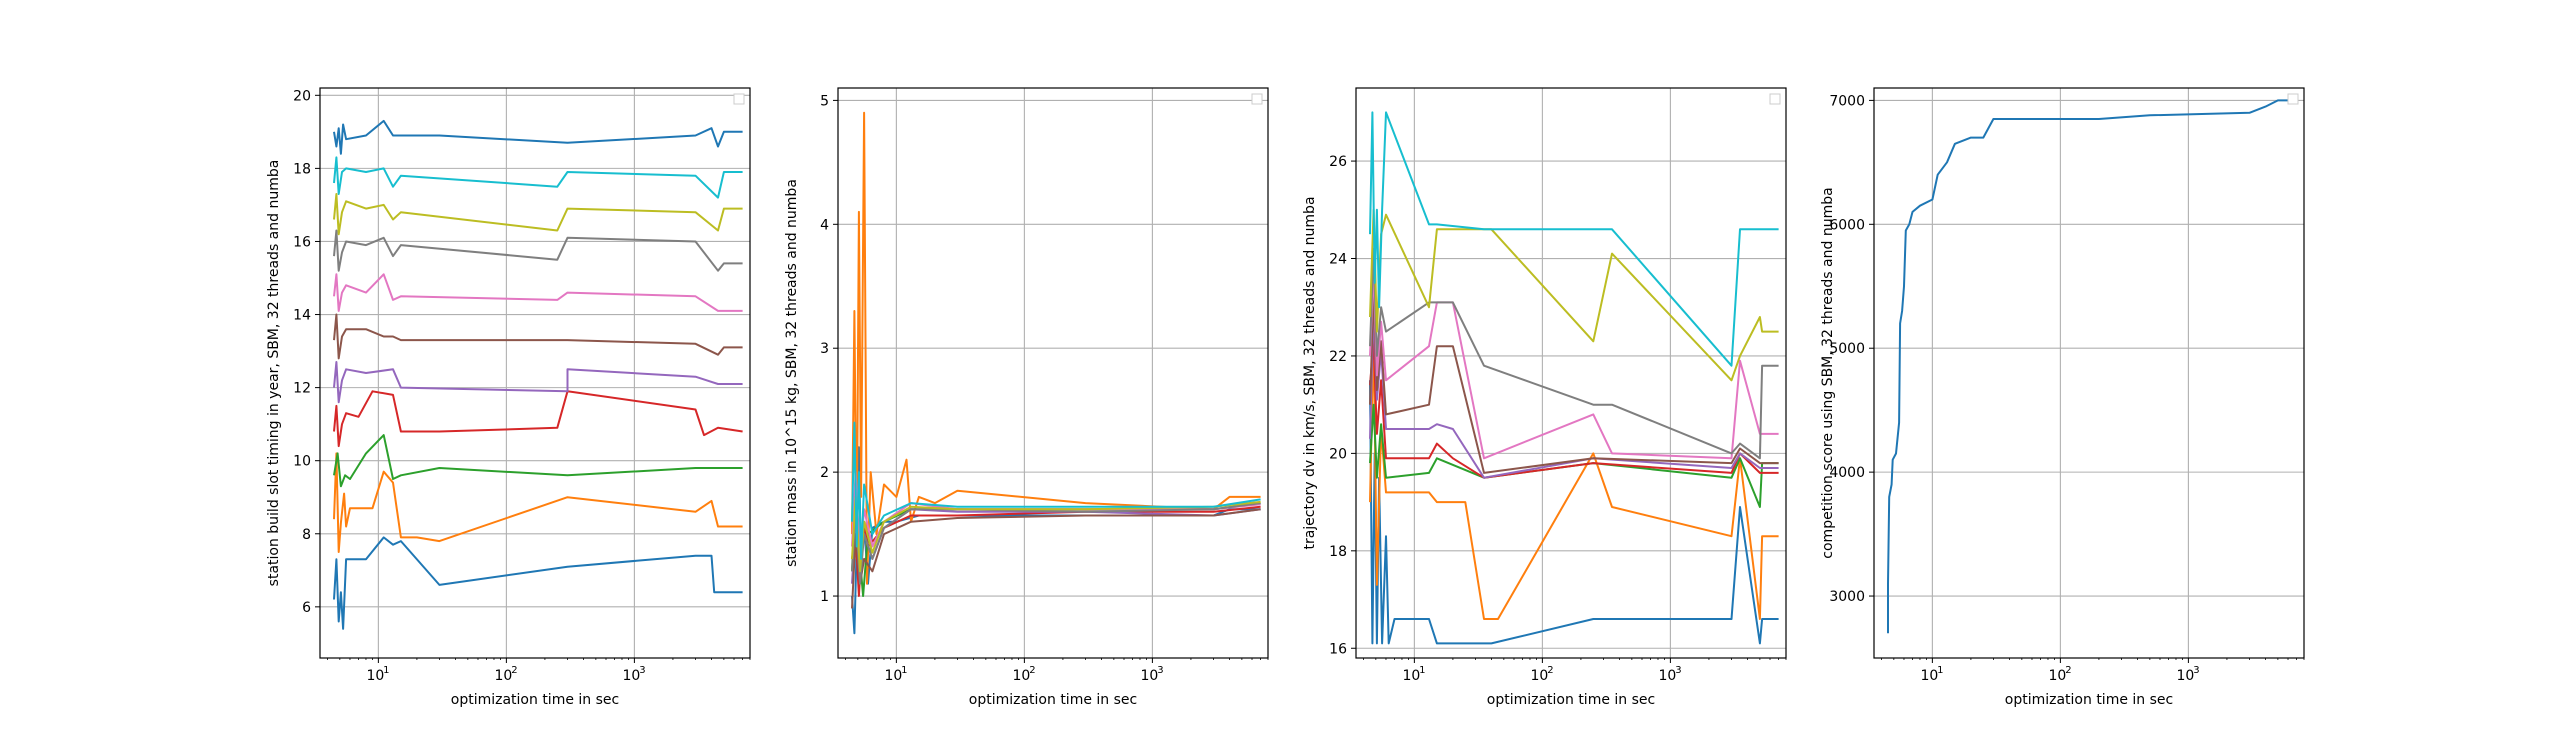 This screenshot has height=741, width=2557. Describe the element at coordinates (1338, 357) in the screenshot. I see `y-tick-label: 22` at that location.